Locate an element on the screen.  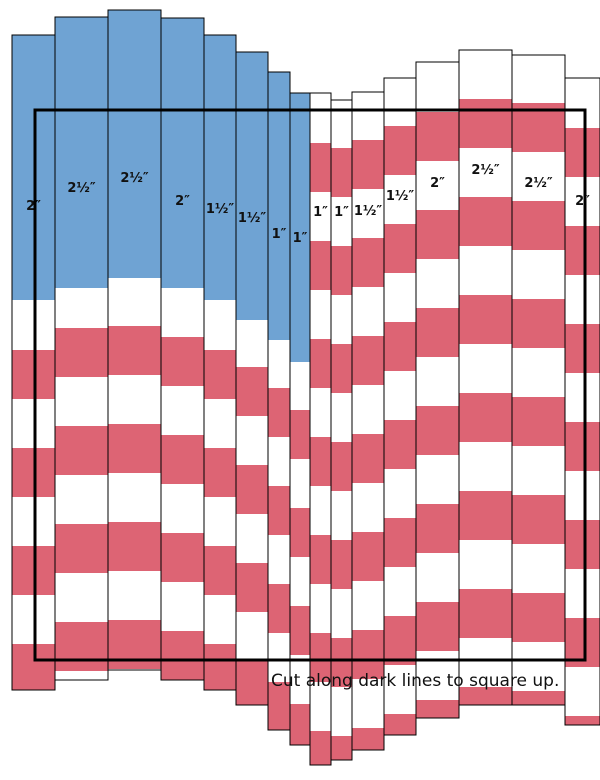
caption: Cut along dark lines to square up. is located at coordinates (415, 681).